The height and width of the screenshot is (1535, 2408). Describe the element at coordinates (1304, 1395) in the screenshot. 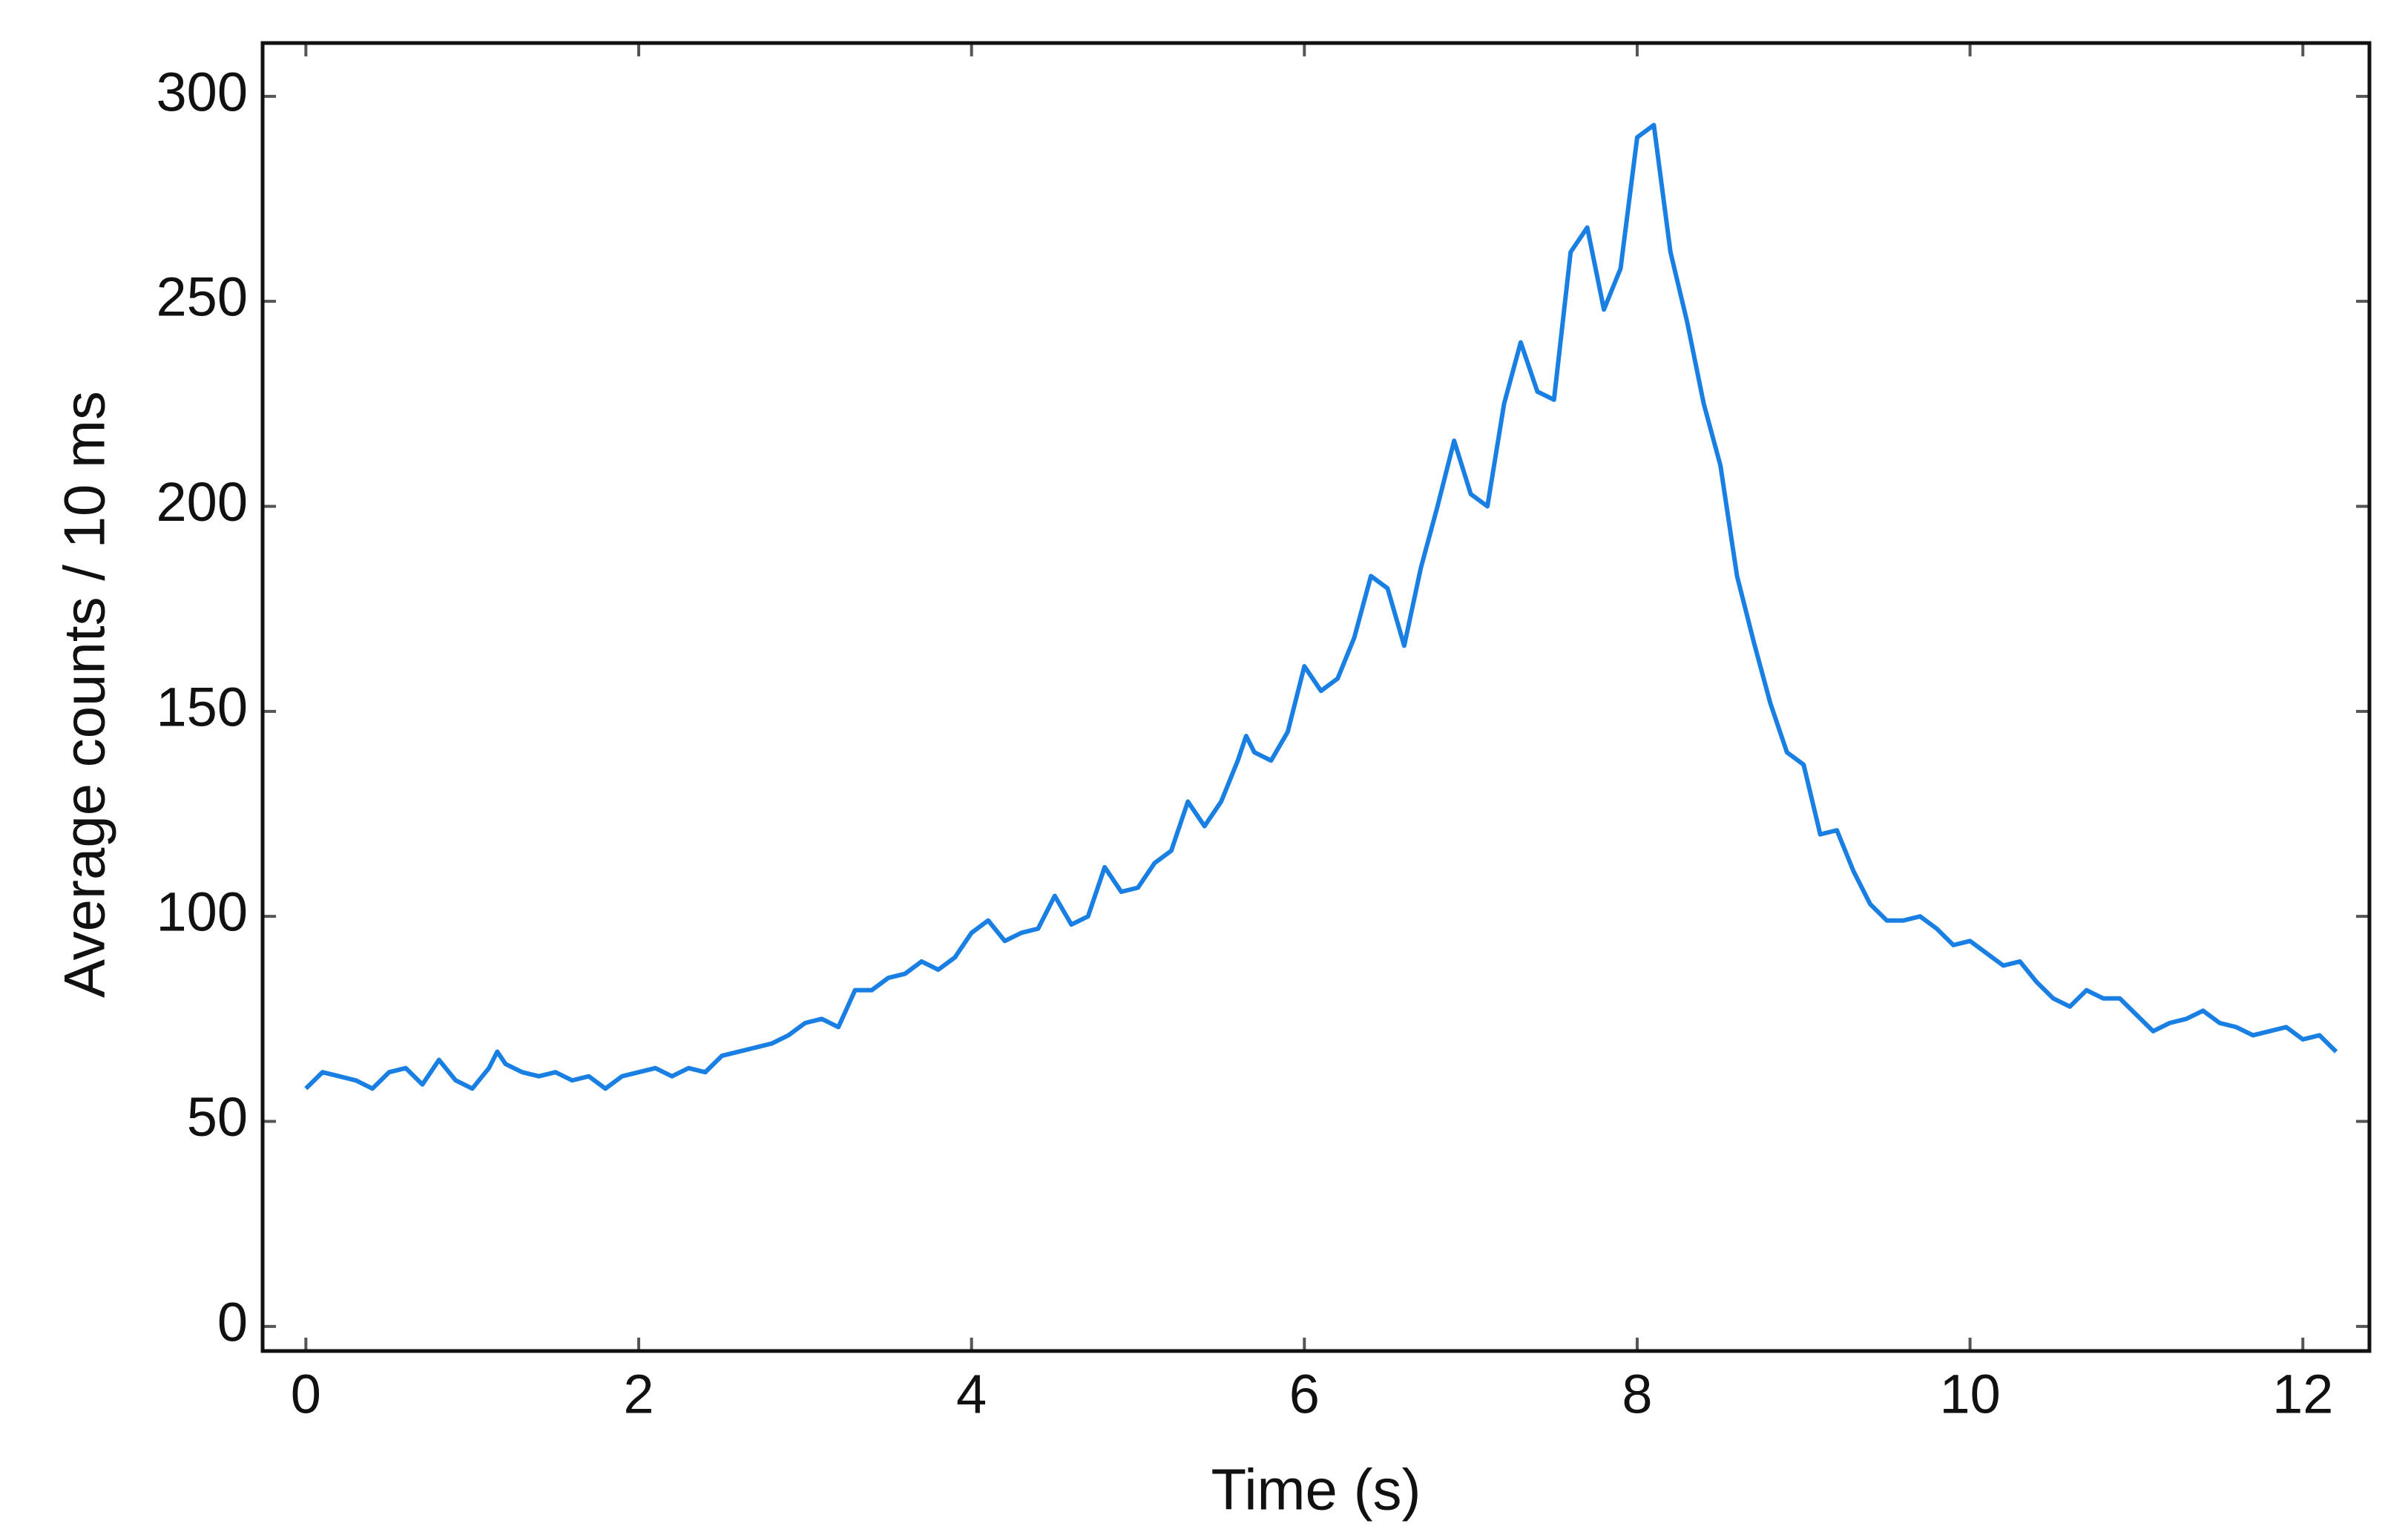

I see `x-tick-label: 6` at that location.